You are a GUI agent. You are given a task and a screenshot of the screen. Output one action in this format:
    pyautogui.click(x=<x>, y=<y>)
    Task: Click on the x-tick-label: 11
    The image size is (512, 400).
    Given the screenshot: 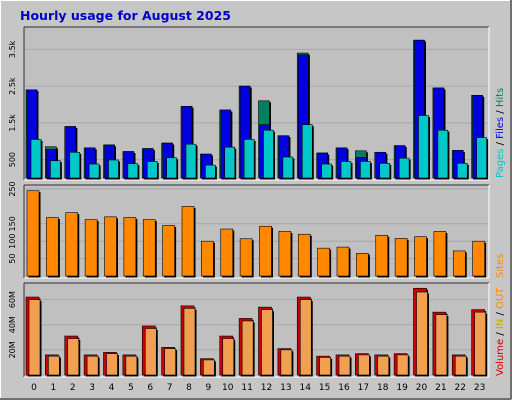 What is the action you would take?
    pyautogui.click(x=246, y=388)
    